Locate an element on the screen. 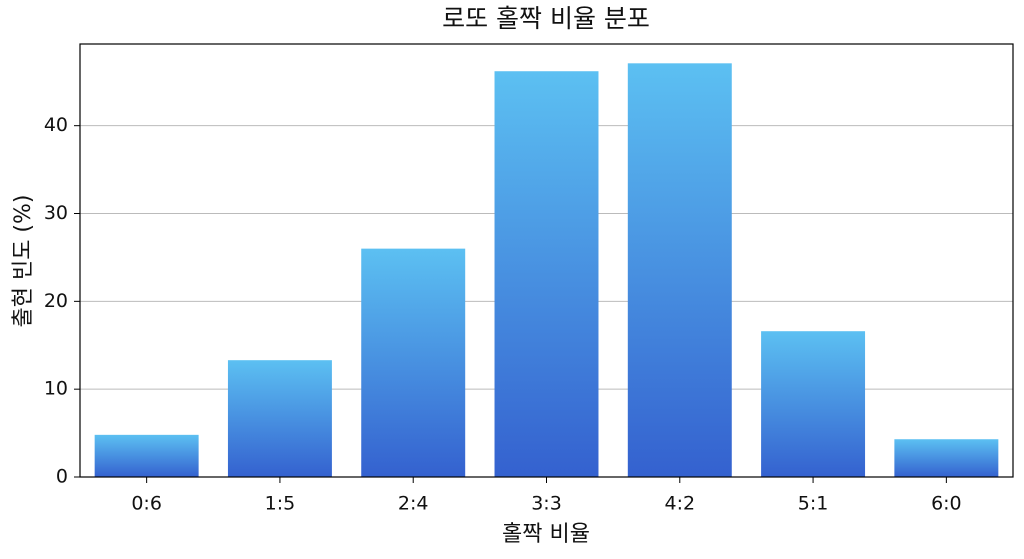 This screenshot has width=1024, height=559. x-tick-label: 0:6 is located at coordinates (146, 504).